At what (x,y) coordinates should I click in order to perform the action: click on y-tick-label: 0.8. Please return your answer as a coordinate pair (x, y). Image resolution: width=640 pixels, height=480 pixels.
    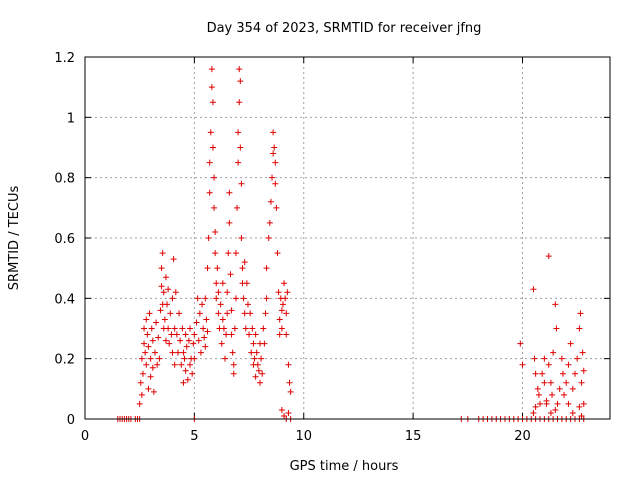
    Looking at the image, I should click on (64, 179).